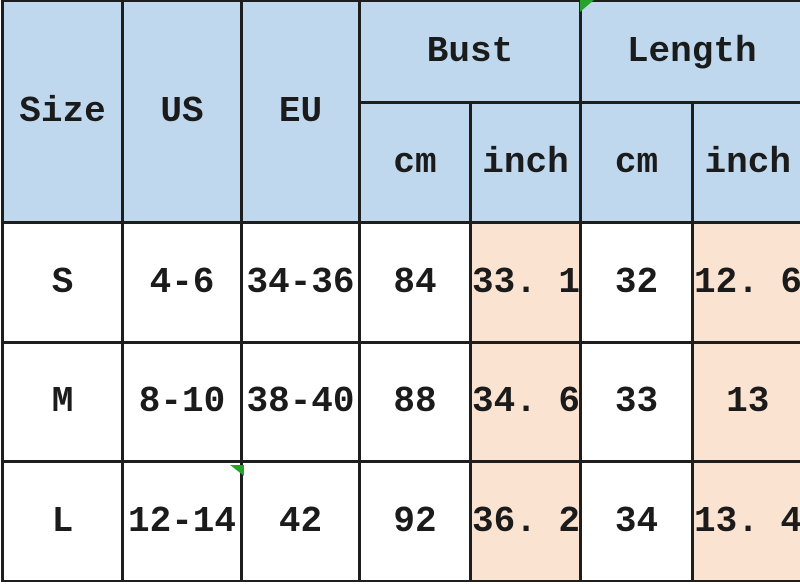 Image resolution: width=800 pixels, height=584 pixels. What do you see at coordinates (415, 521) in the screenshot?
I see `cell-bust-cm: 92` at bounding box center [415, 521].